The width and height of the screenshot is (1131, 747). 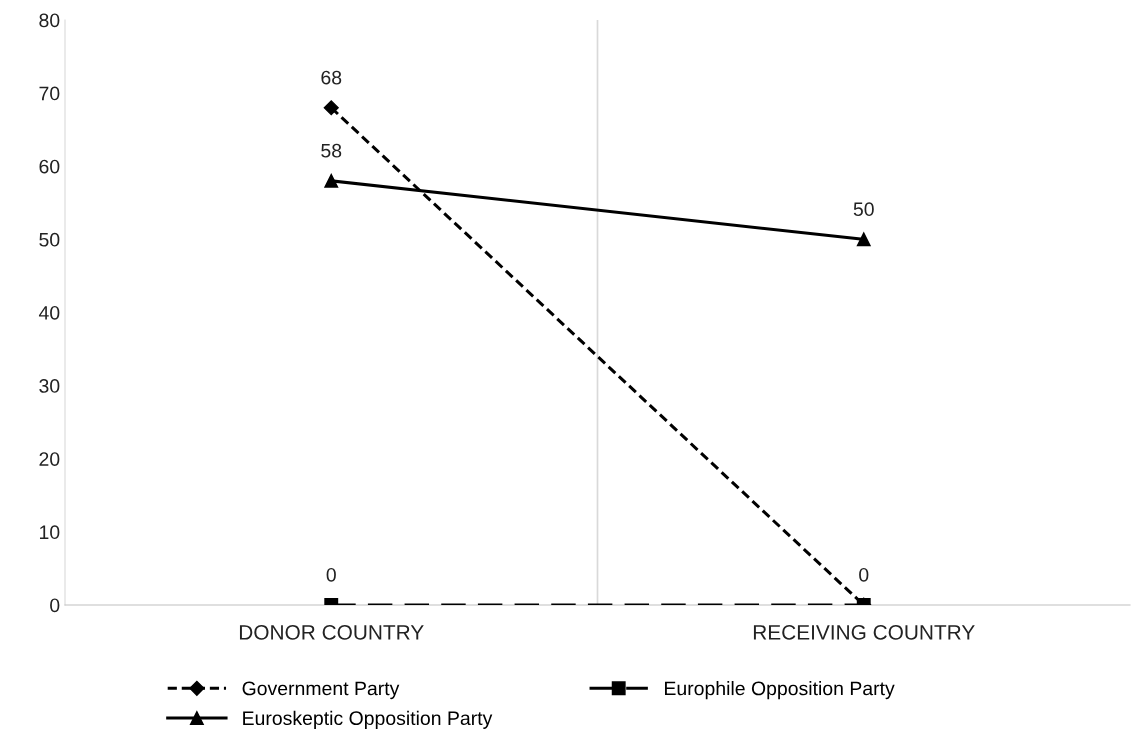 I want to click on y-tick-label: 10, so click(x=50, y=532).